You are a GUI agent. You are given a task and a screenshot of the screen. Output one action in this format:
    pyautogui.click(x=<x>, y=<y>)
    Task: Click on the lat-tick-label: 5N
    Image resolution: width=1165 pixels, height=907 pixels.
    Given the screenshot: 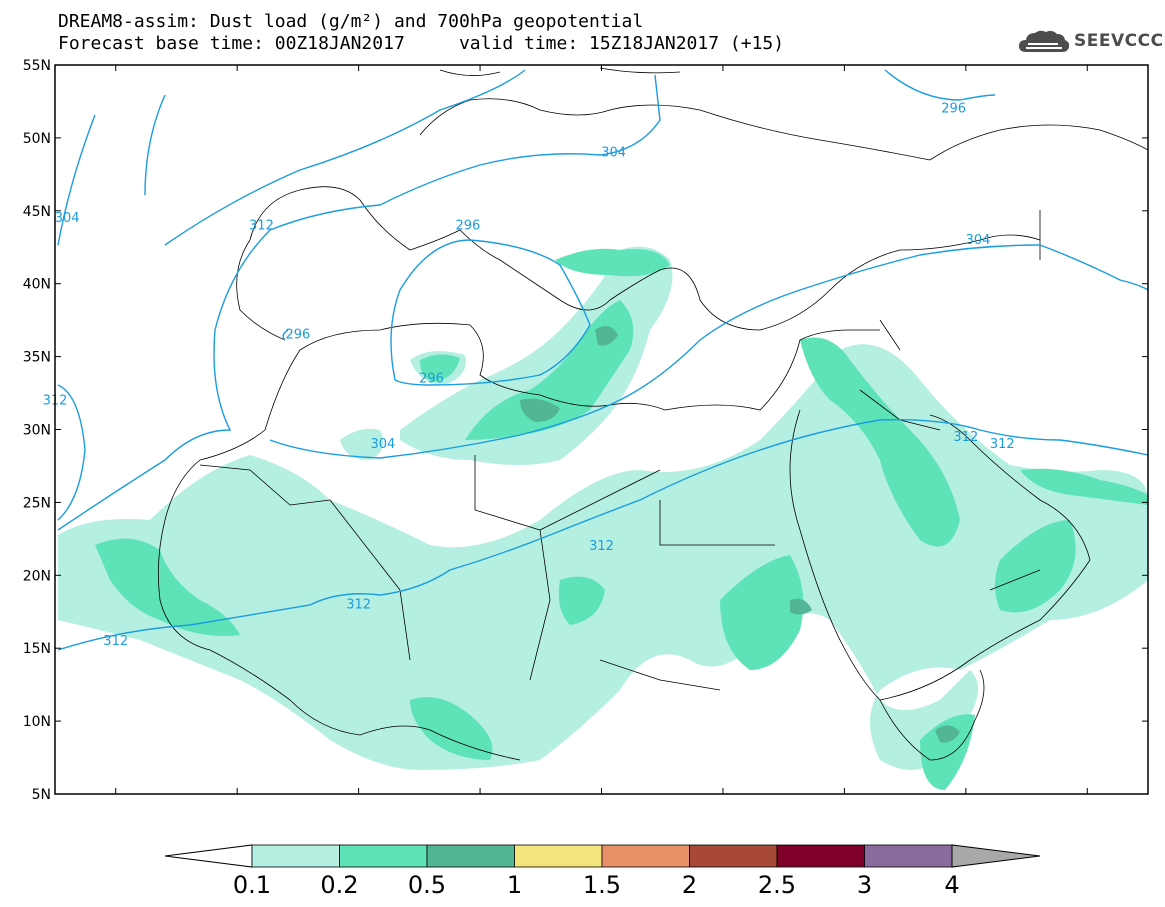 What is the action you would take?
    pyautogui.click(x=41, y=793)
    